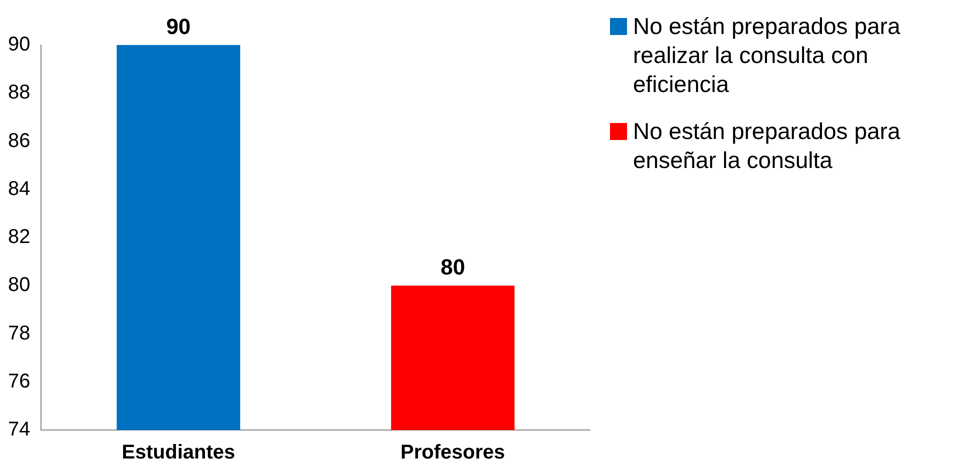 The image size is (965, 473). What do you see at coordinates (19, 45) in the screenshot?
I see `y-tick-label: 90` at bounding box center [19, 45].